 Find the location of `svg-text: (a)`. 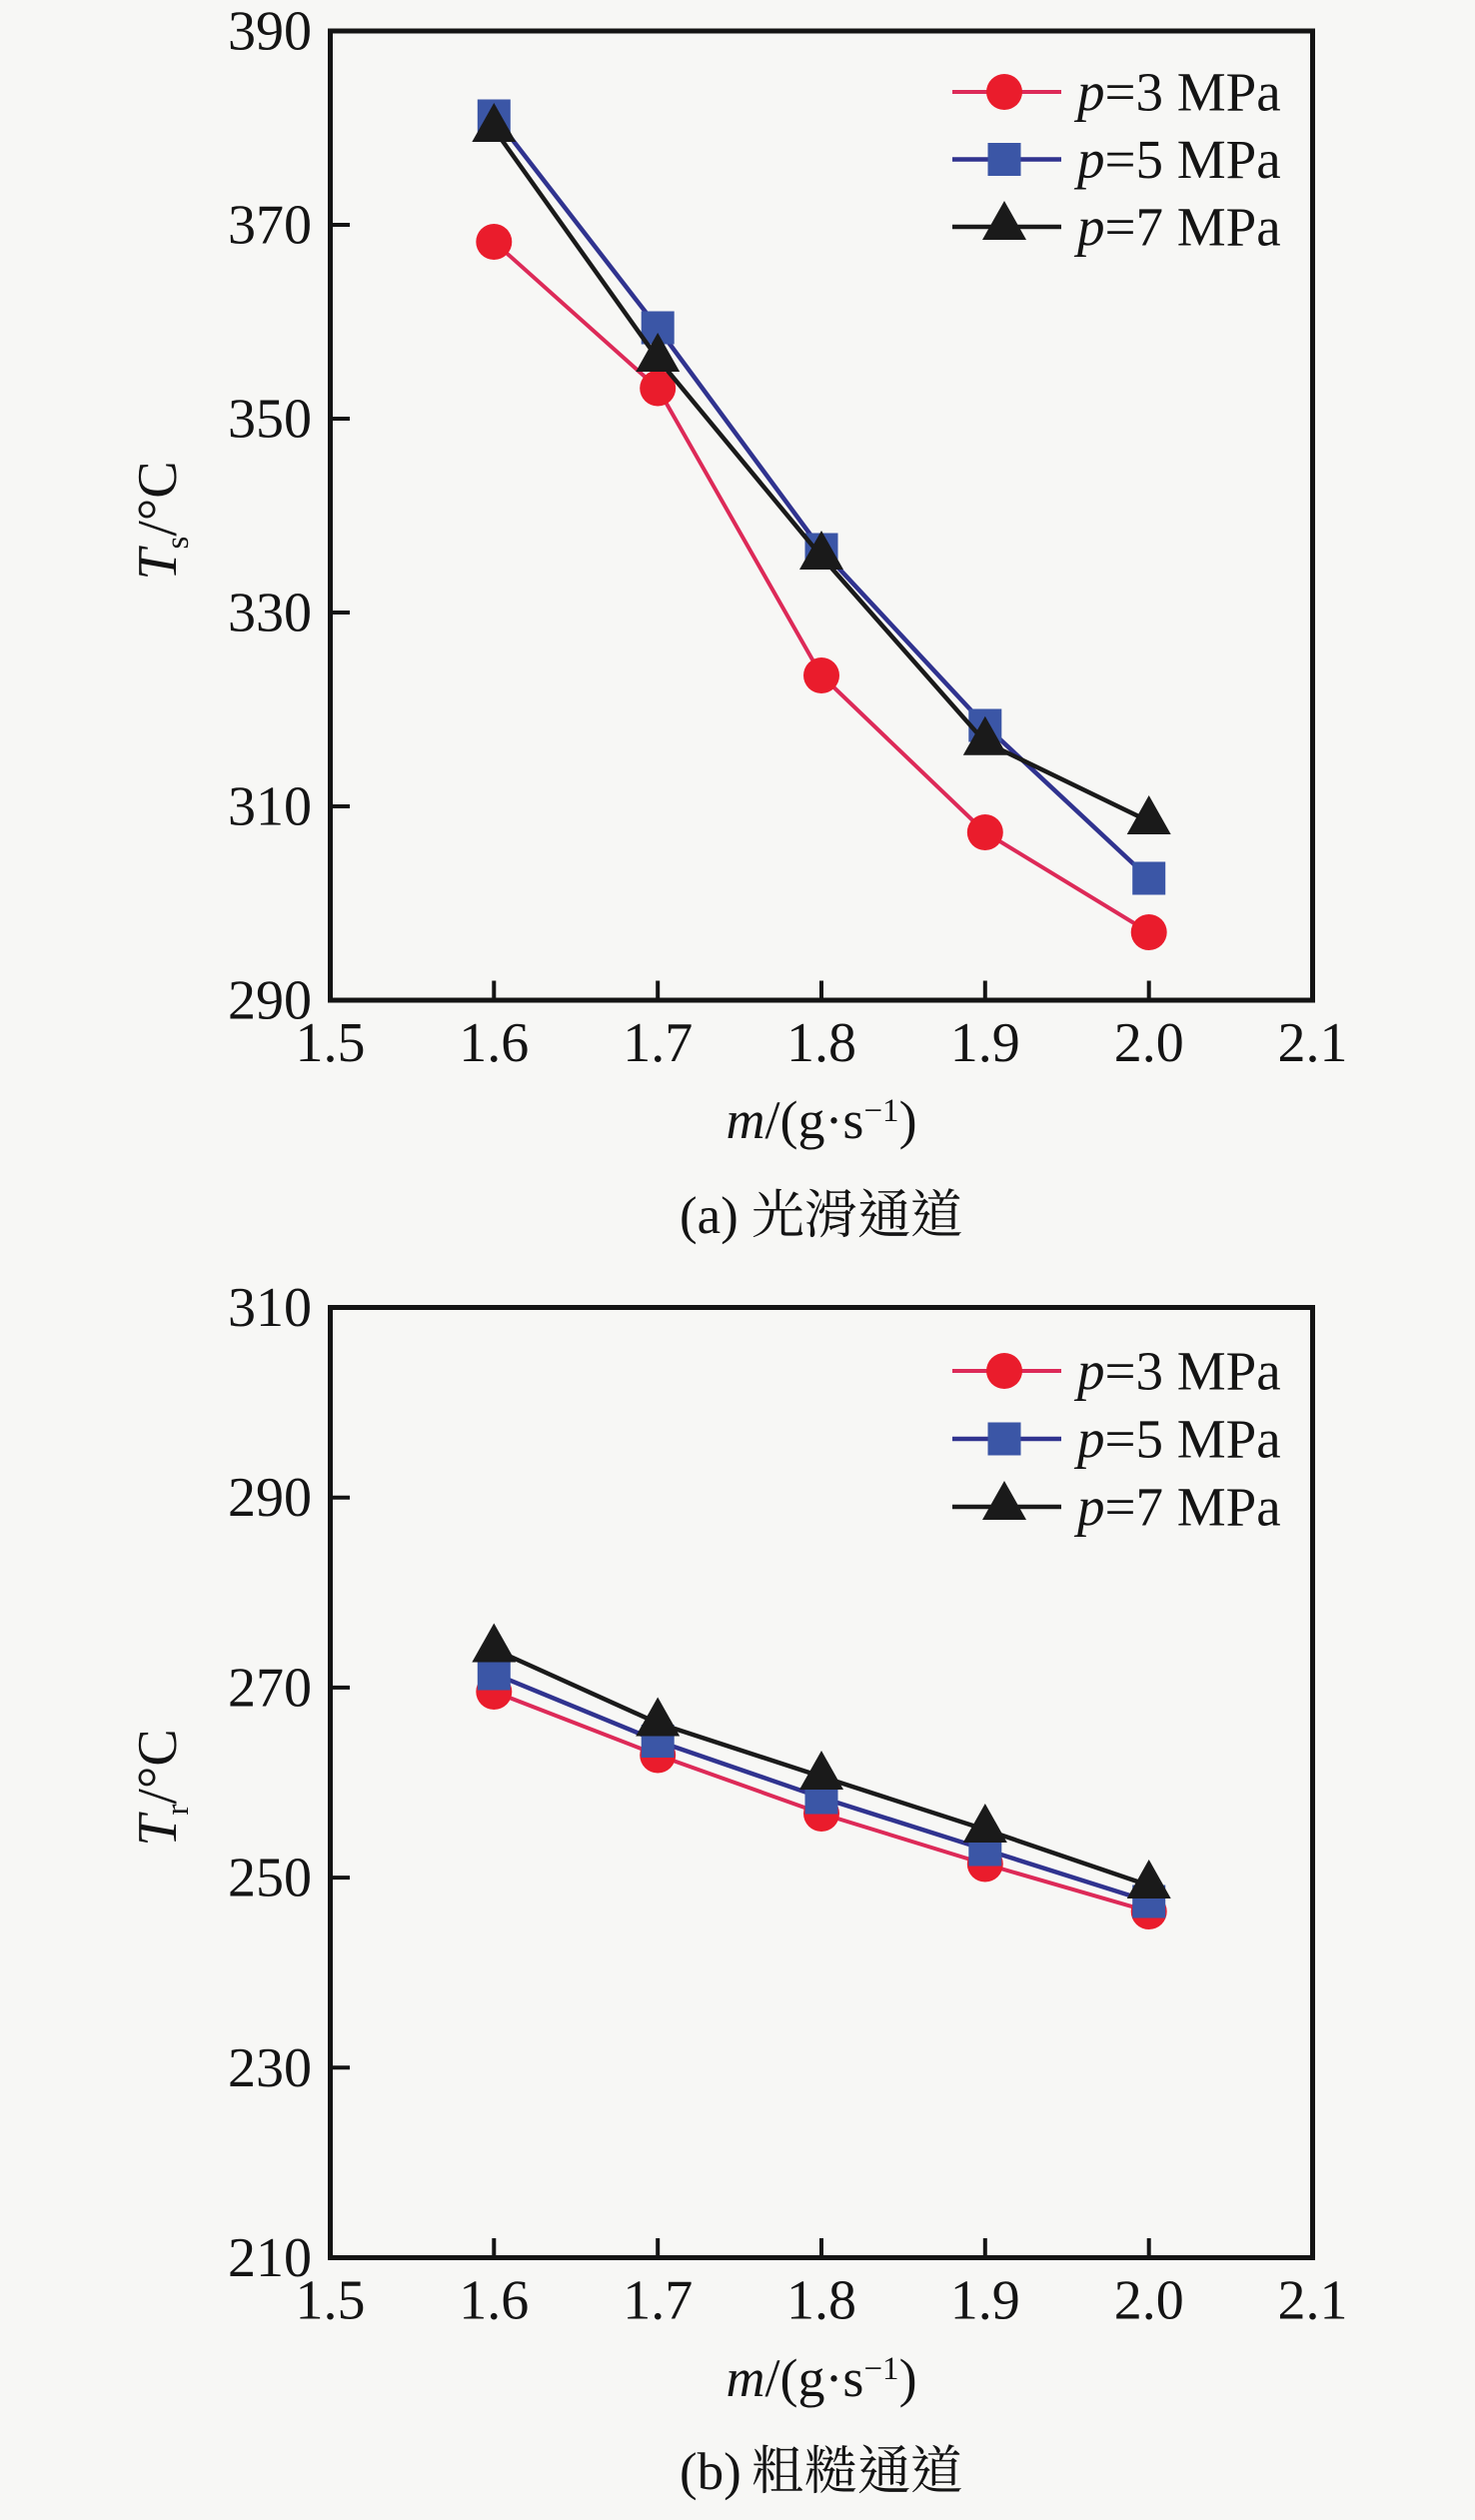

svg-text: (a) is located at coordinates (709, 1216).